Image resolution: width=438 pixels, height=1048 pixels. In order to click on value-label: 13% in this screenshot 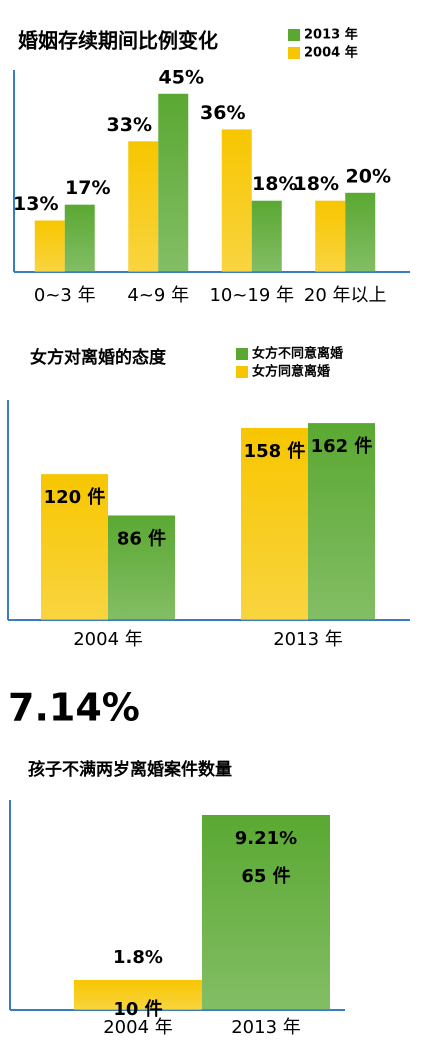, I will do `click(35, 204)`.